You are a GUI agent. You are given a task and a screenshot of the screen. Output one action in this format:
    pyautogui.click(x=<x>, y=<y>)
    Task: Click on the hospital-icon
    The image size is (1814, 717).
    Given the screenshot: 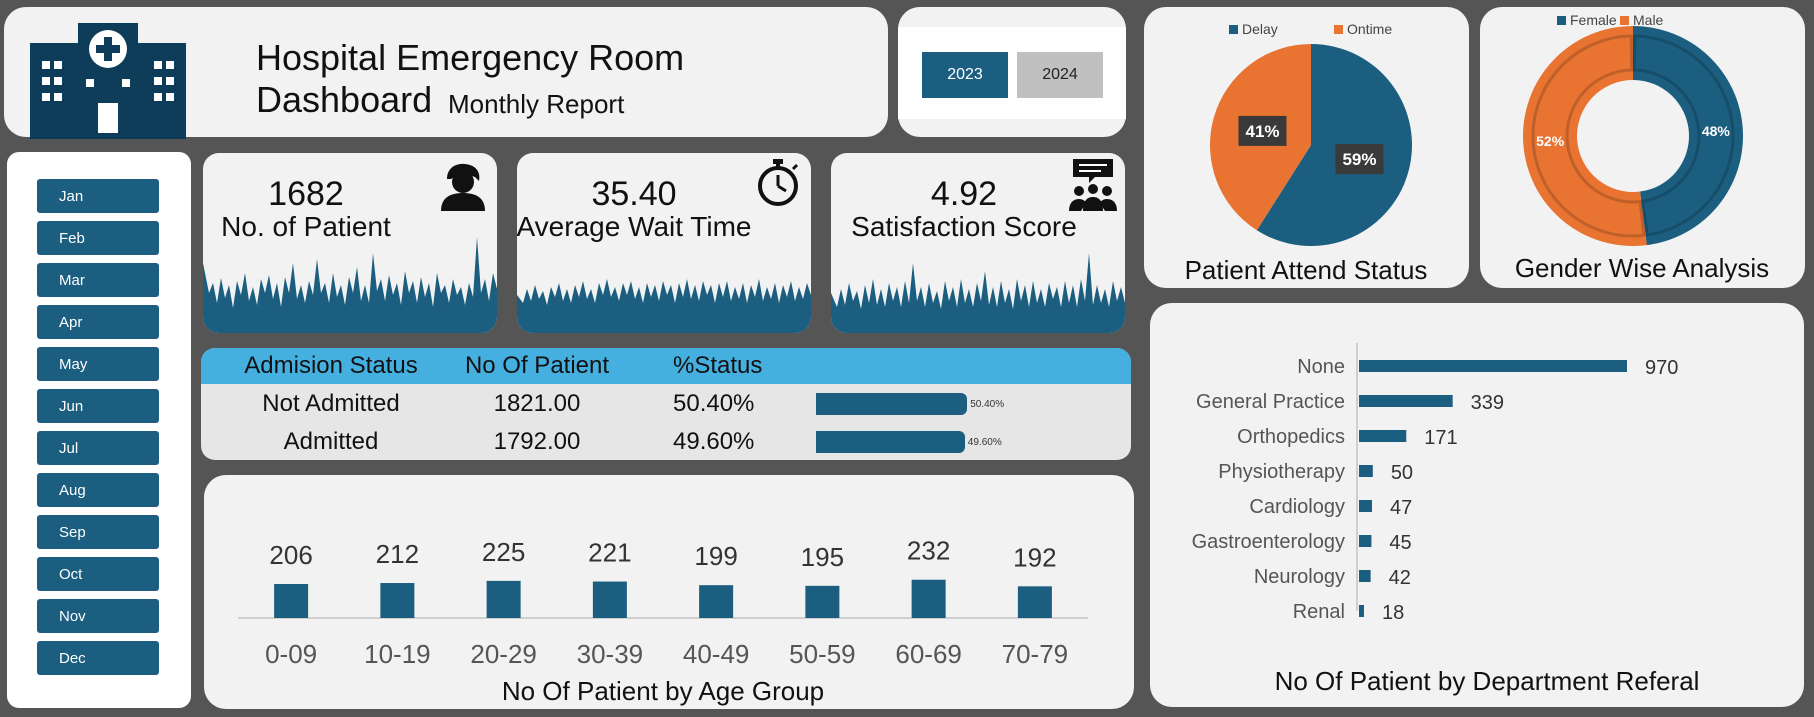 What is the action you would take?
    pyautogui.click(x=108, y=81)
    